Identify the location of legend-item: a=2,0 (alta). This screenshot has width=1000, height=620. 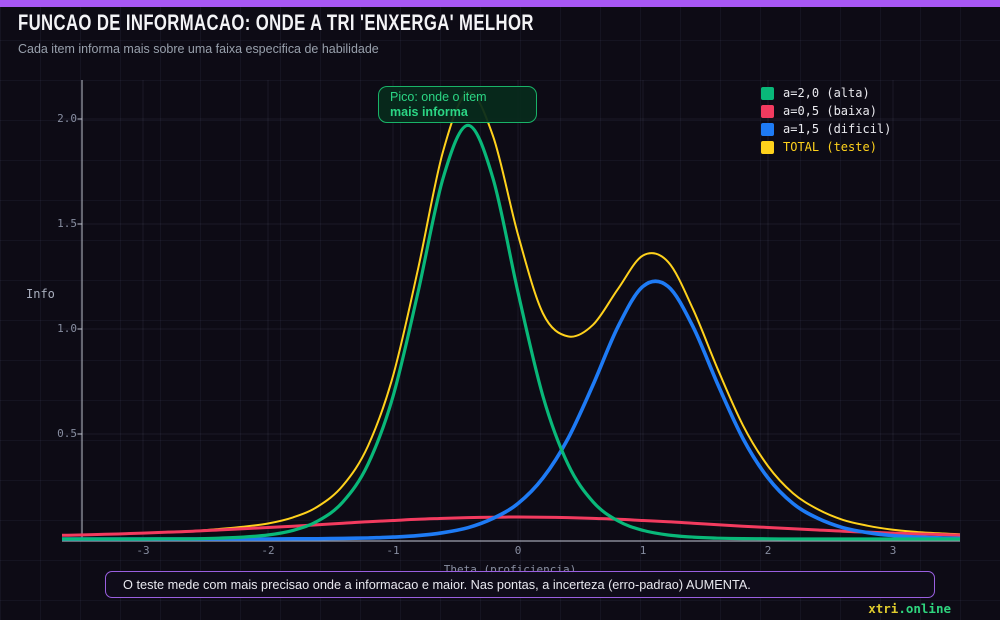
(826, 93).